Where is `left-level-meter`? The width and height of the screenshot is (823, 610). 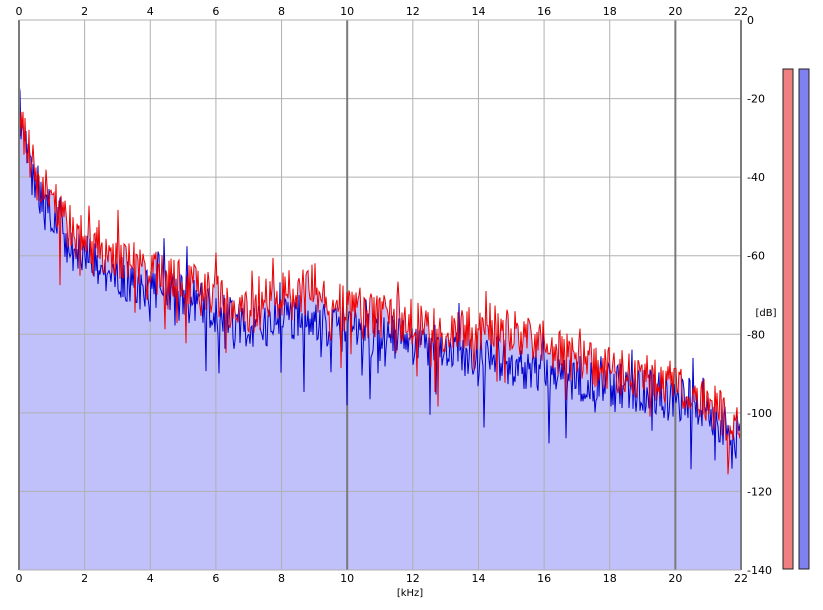 left-level-meter is located at coordinates (788, 319).